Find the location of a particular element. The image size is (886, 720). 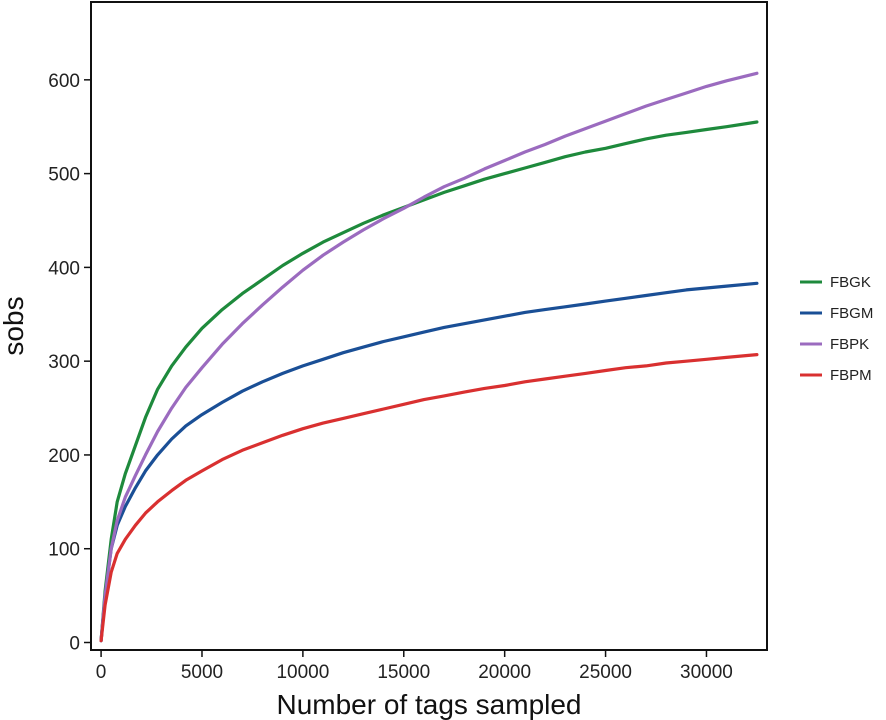

y-axis: 0 100 200 300 400 500 600 is located at coordinates (69, 362).